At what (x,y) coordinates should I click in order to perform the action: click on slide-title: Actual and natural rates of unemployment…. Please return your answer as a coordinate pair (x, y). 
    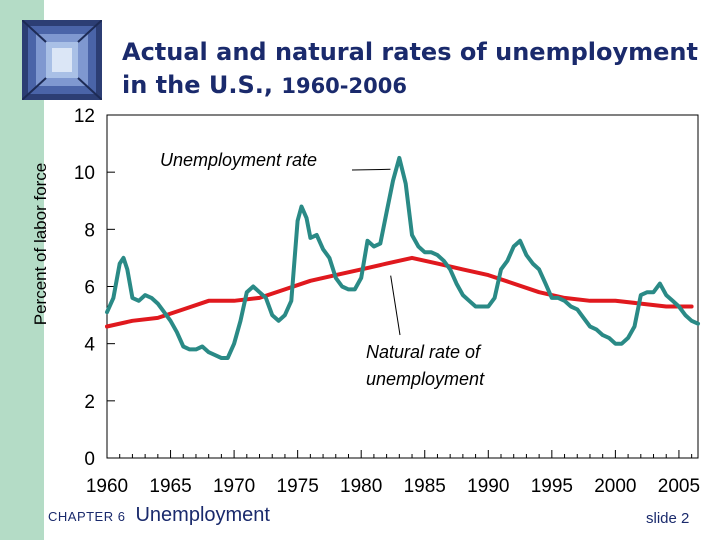
    Looking at the image, I should click on (421, 69).